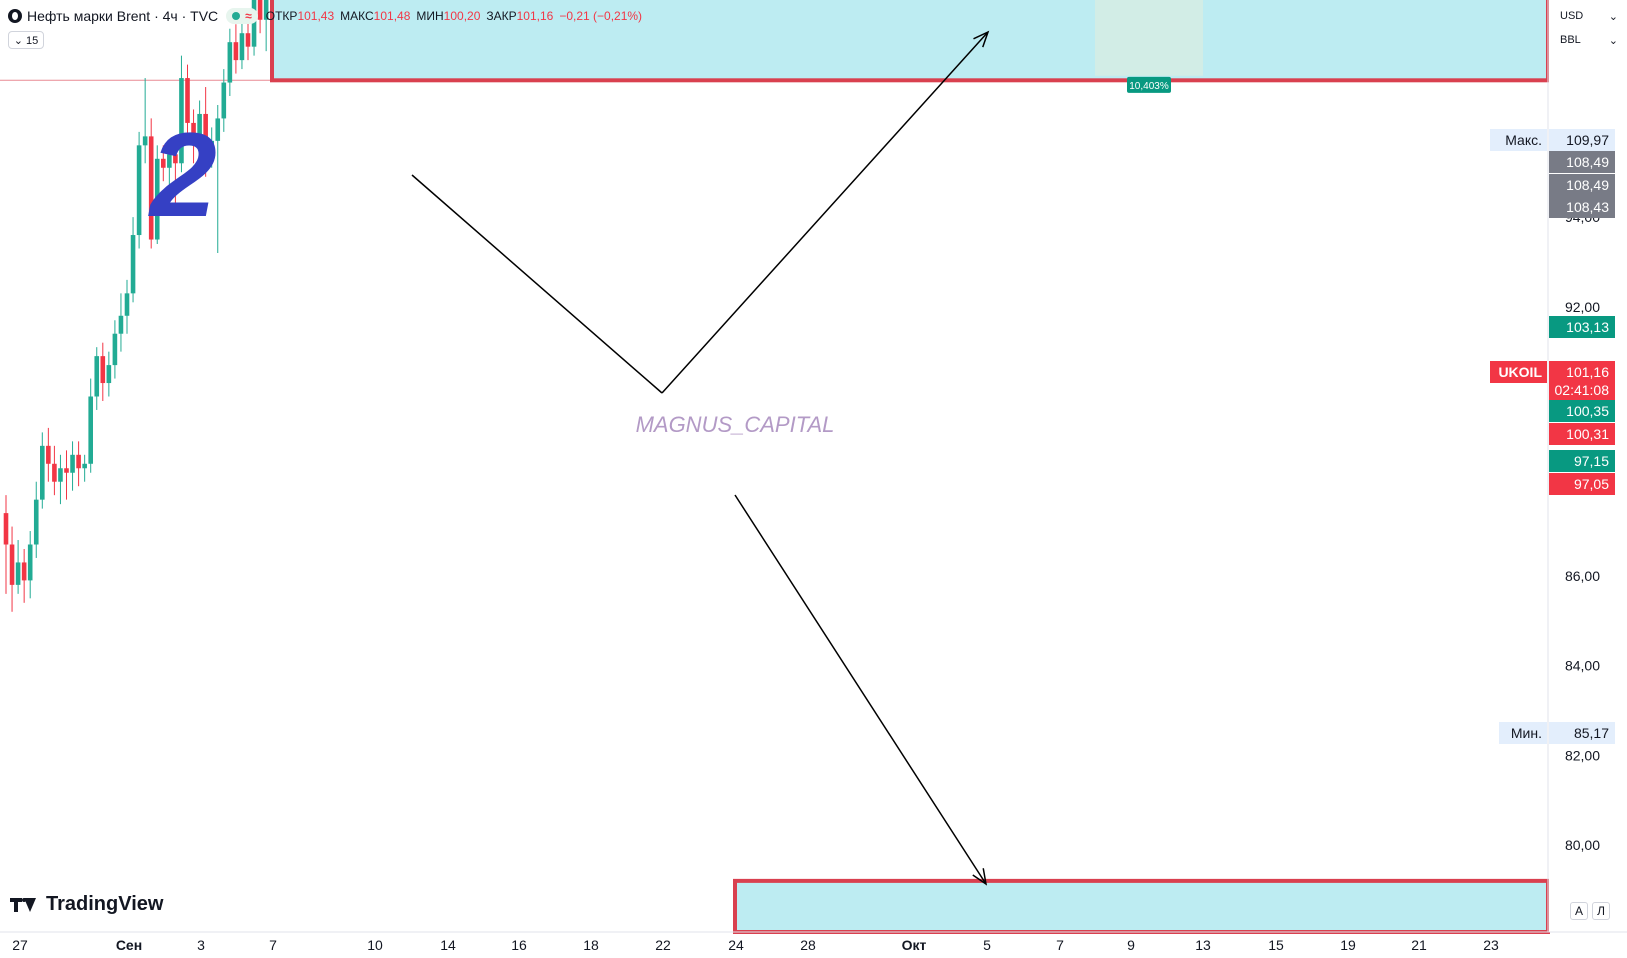  Describe the element at coordinates (1591, 484) in the screenshot. I see `price-label-value: 97,05` at that location.